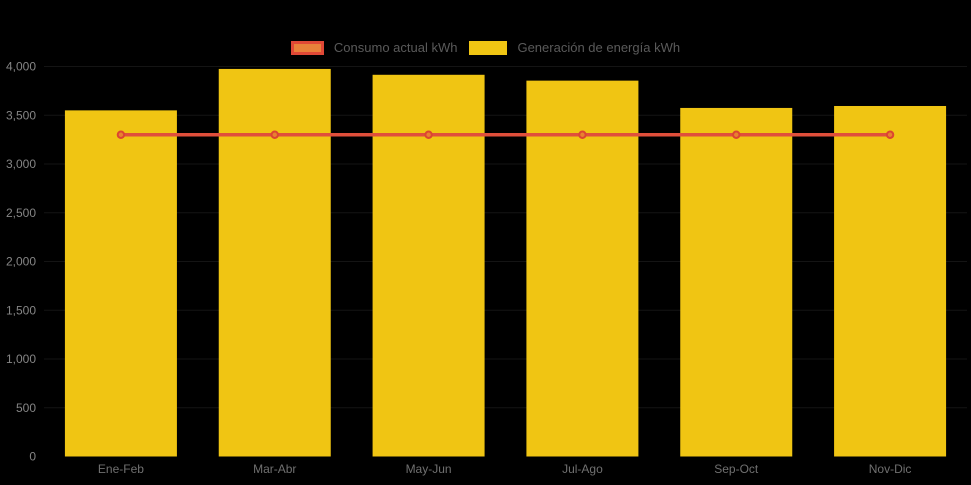 This screenshot has width=971, height=485. Describe the element at coordinates (307, 47) in the screenshot. I see `consumo-line-swatch-icon` at that location.